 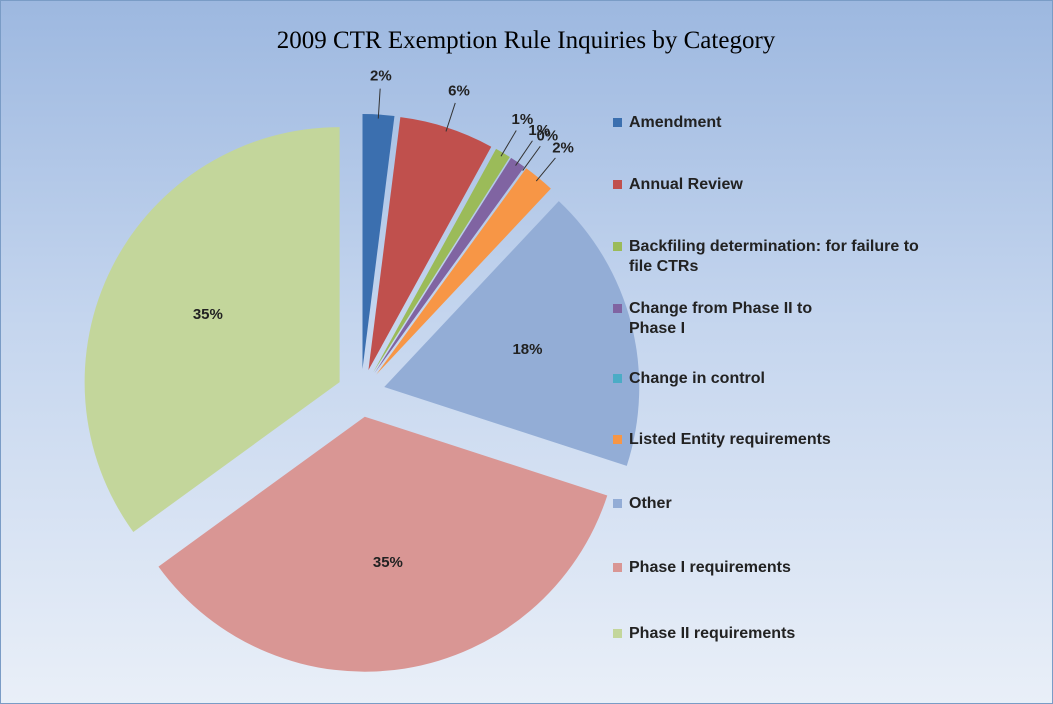 What do you see at coordinates (710, 567) in the screenshot?
I see `legend-label: Phase I requirements` at bounding box center [710, 567].